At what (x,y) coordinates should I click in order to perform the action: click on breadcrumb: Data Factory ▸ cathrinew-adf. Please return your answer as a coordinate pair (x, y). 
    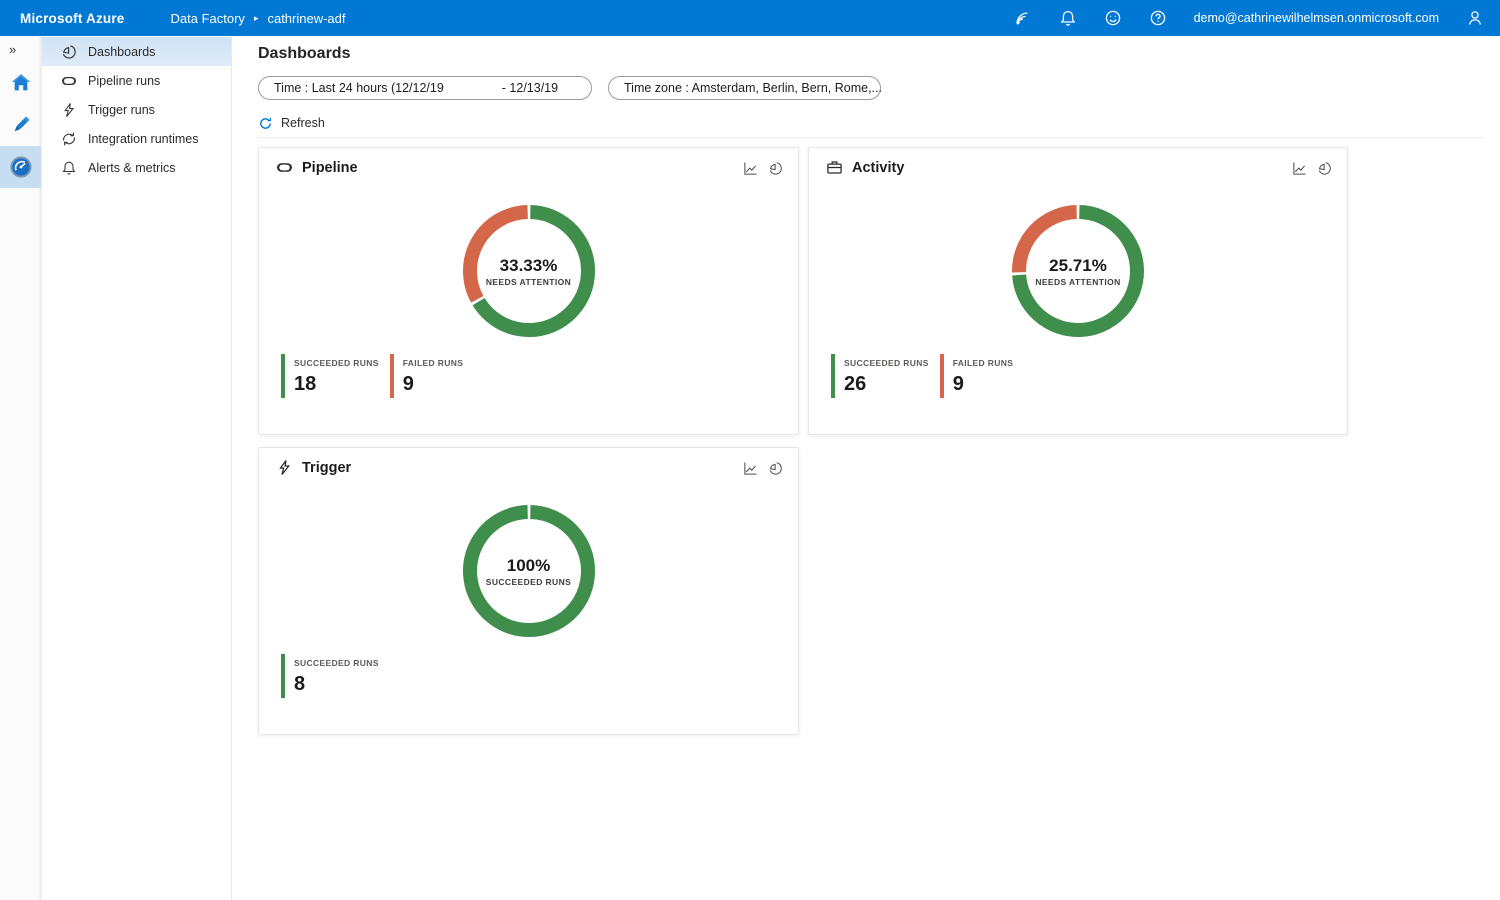
    Looking at the image, I should click on (258, 18).